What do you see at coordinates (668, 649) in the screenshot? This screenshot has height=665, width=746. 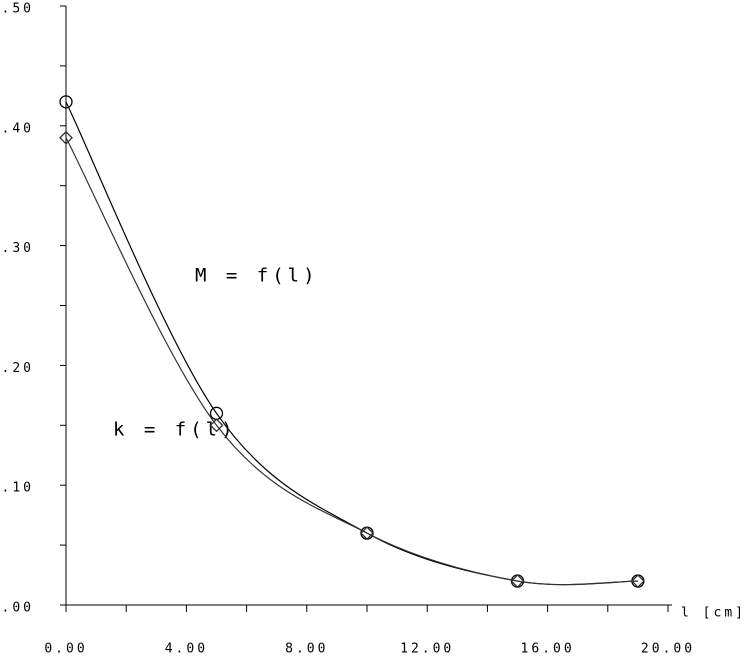 I see `x-tick-label: 20.00` at bounding box center [668, 649].